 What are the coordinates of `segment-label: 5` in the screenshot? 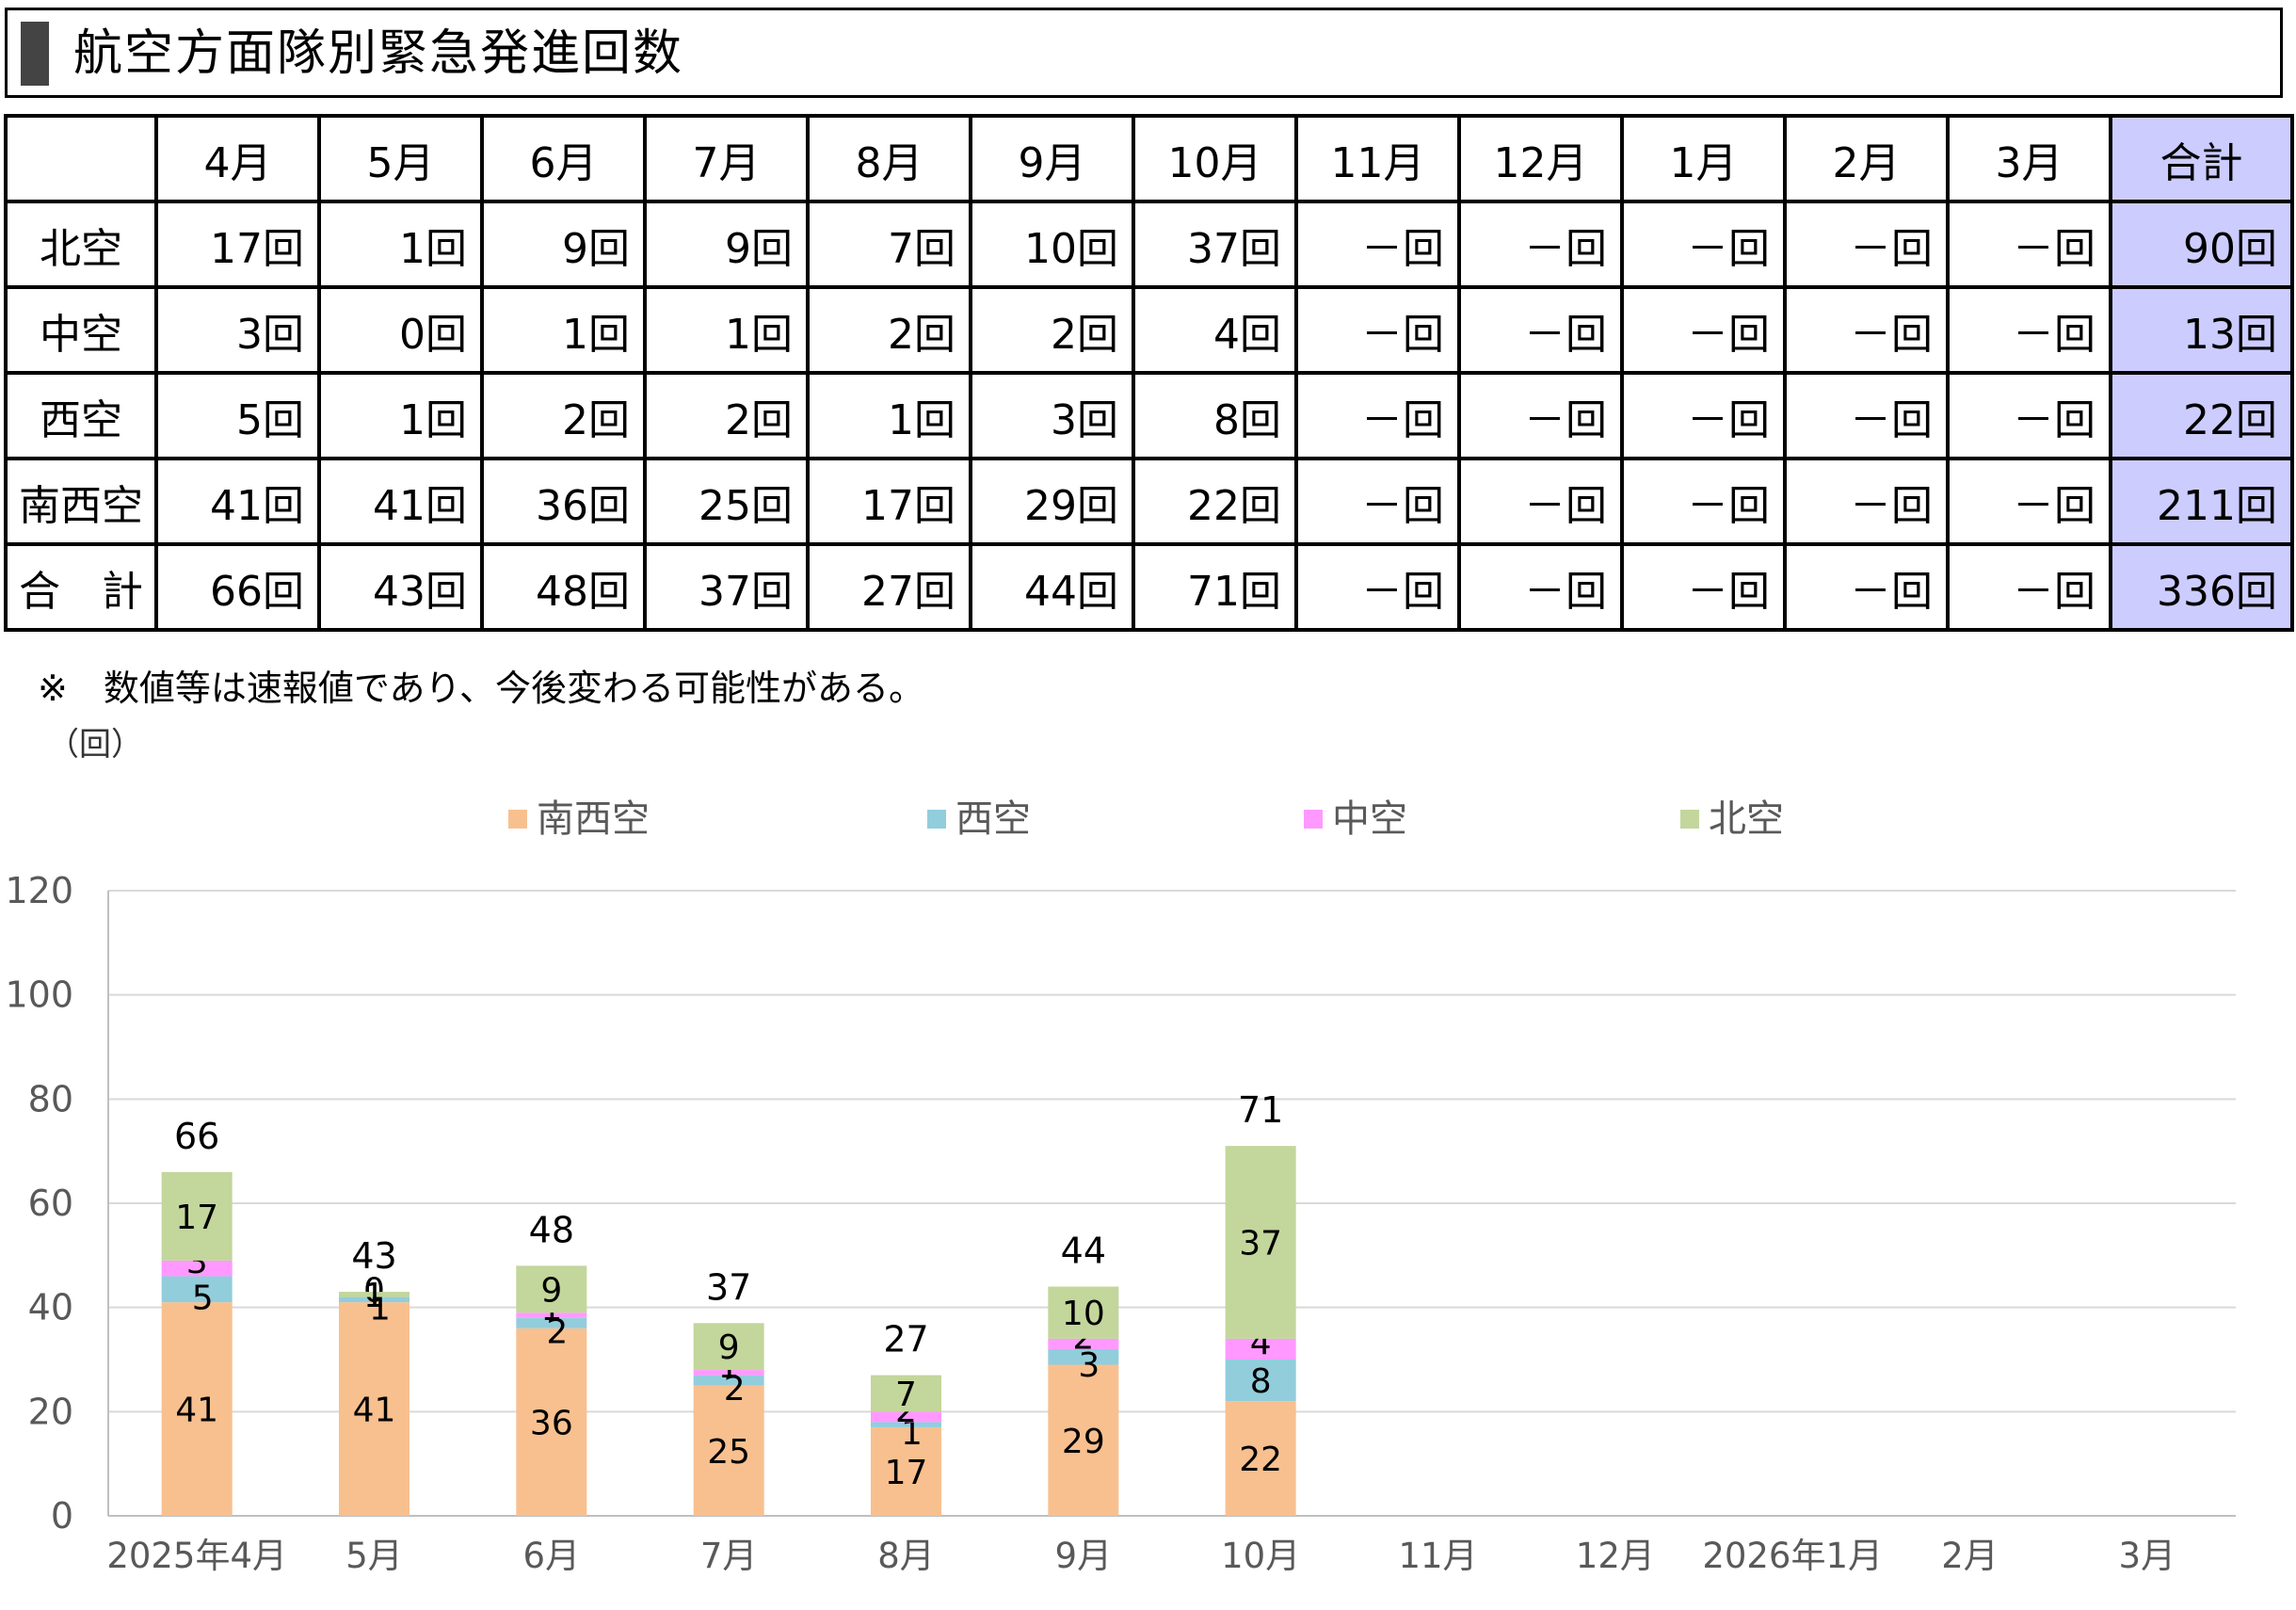 It's located at (203, 1298).